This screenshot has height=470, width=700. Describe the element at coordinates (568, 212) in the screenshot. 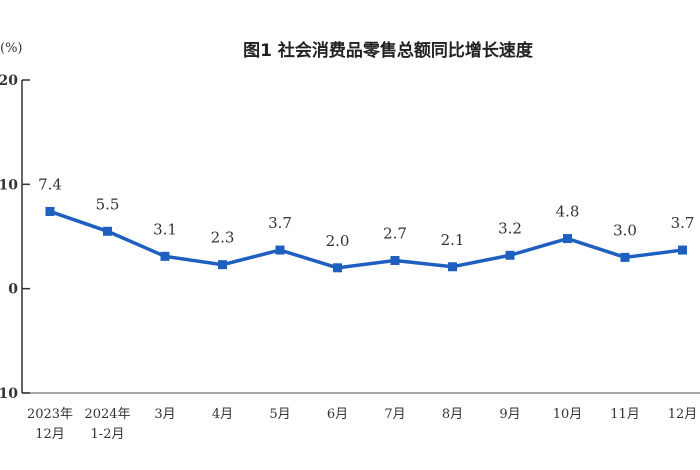

I see `data-label: 4.8` at that location.